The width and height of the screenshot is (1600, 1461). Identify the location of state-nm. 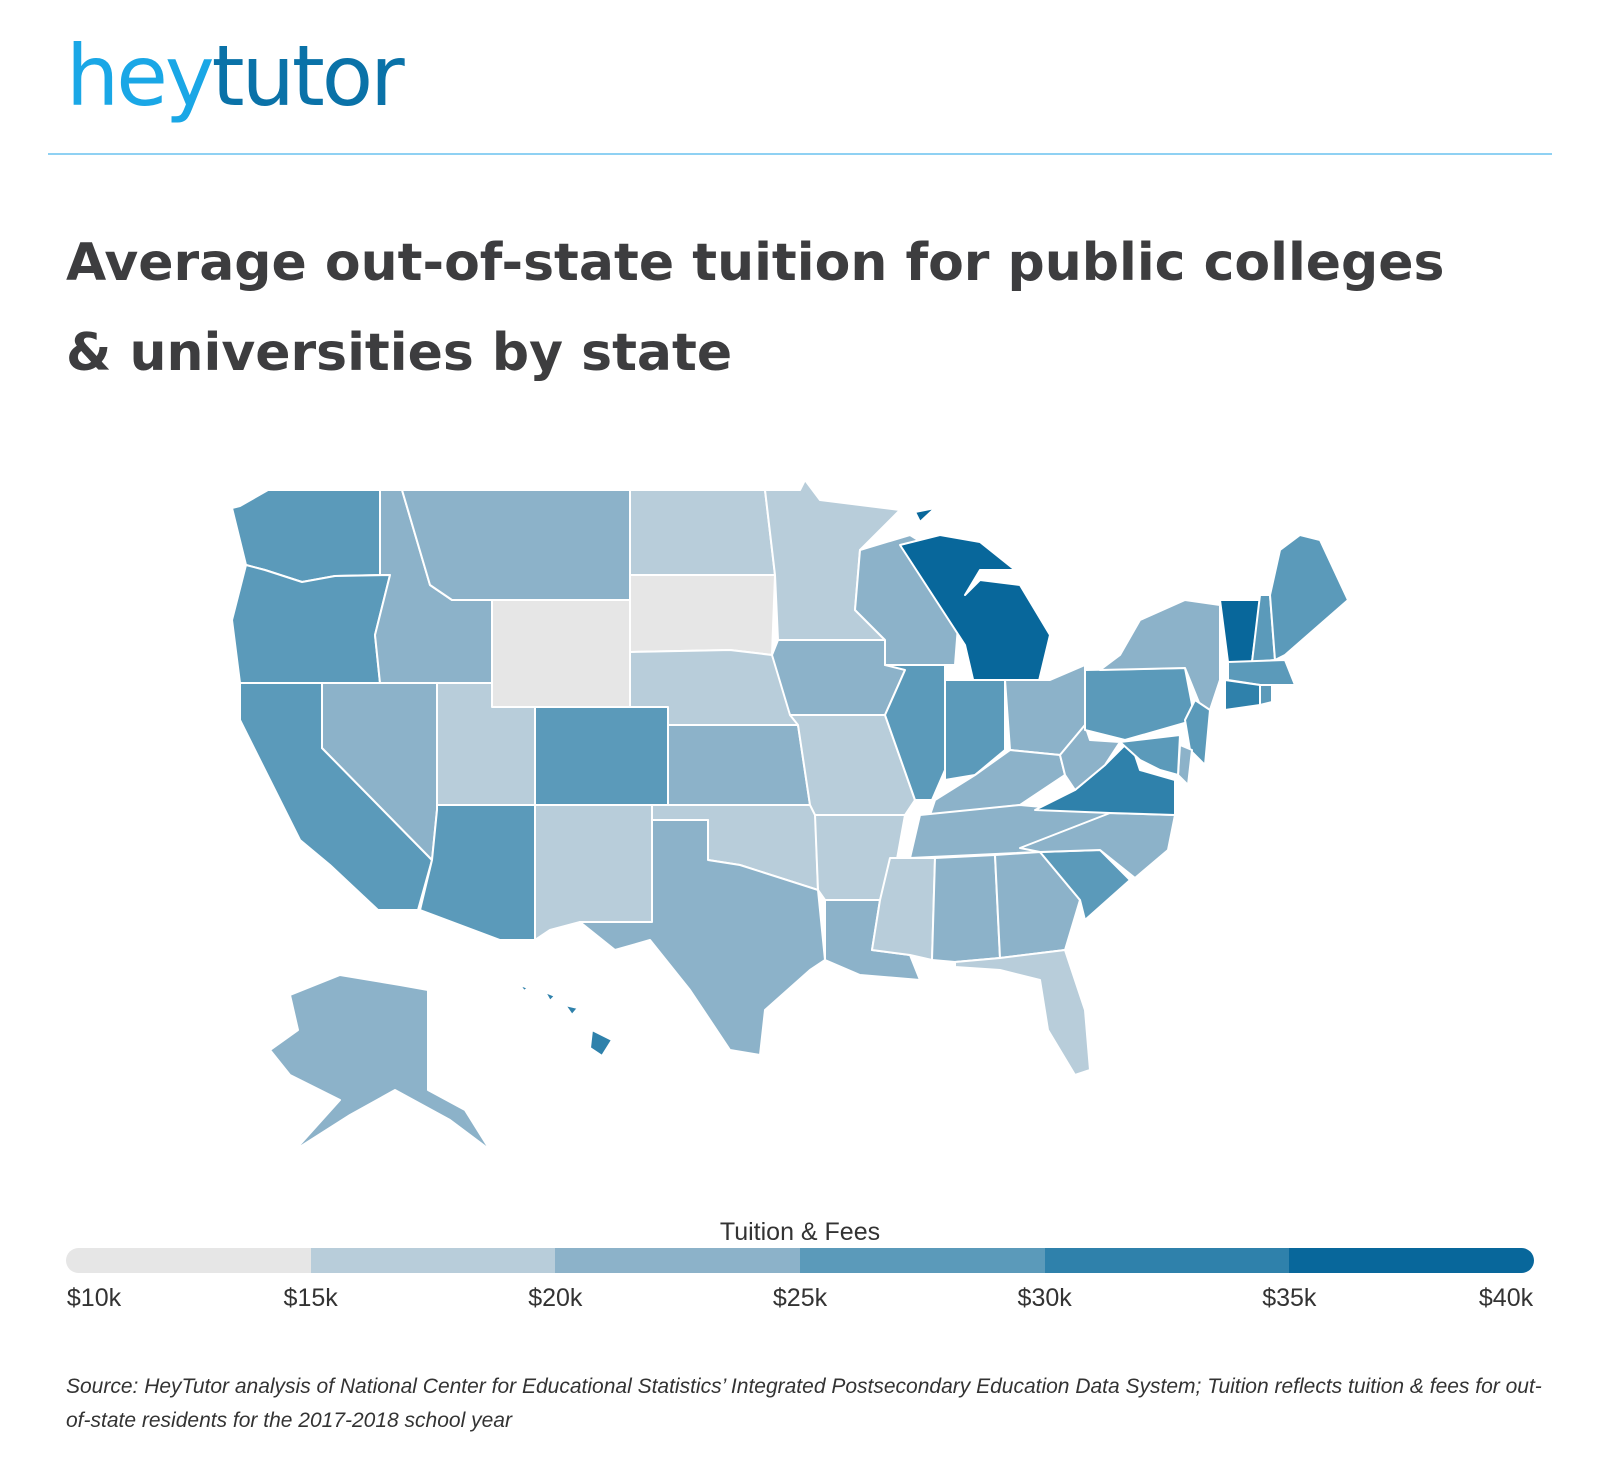
(593, 872).